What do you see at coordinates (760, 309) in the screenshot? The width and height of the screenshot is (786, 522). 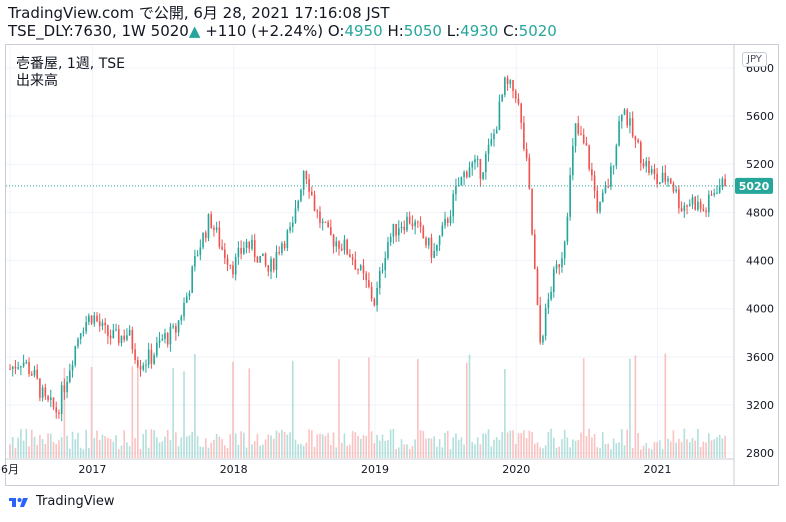 I see `price-tick-label: 4000` at bounding box center [760, 309].